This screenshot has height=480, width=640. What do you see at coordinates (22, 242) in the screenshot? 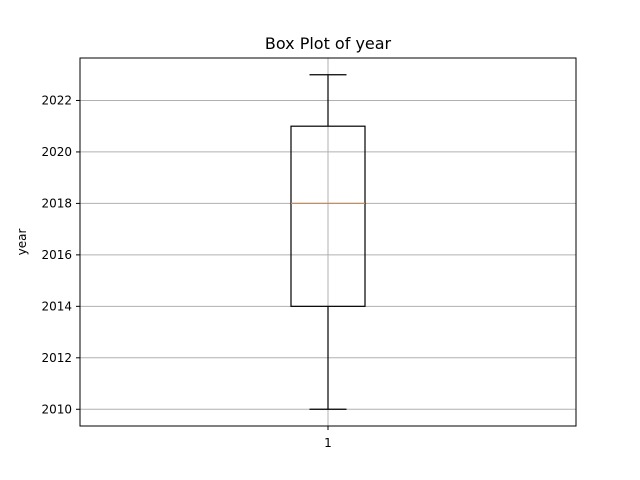
I see `y-axis-label: year` at bounding box center [22, 242].